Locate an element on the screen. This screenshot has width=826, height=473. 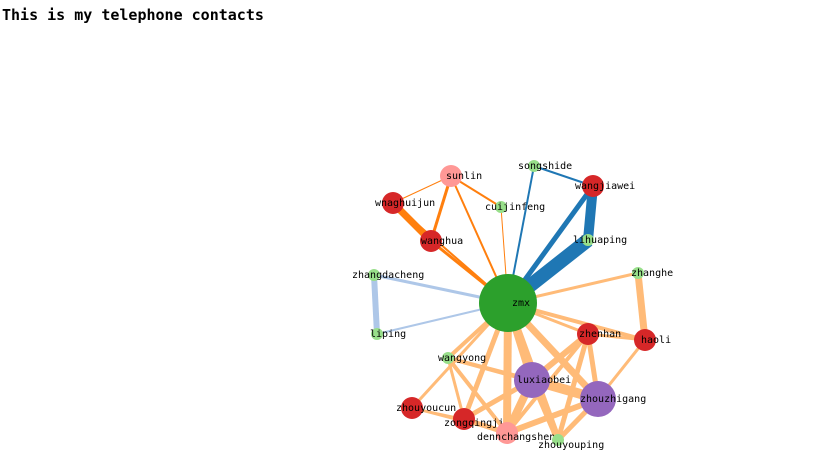
node-liping: liping is located at coordinates (388, 334).